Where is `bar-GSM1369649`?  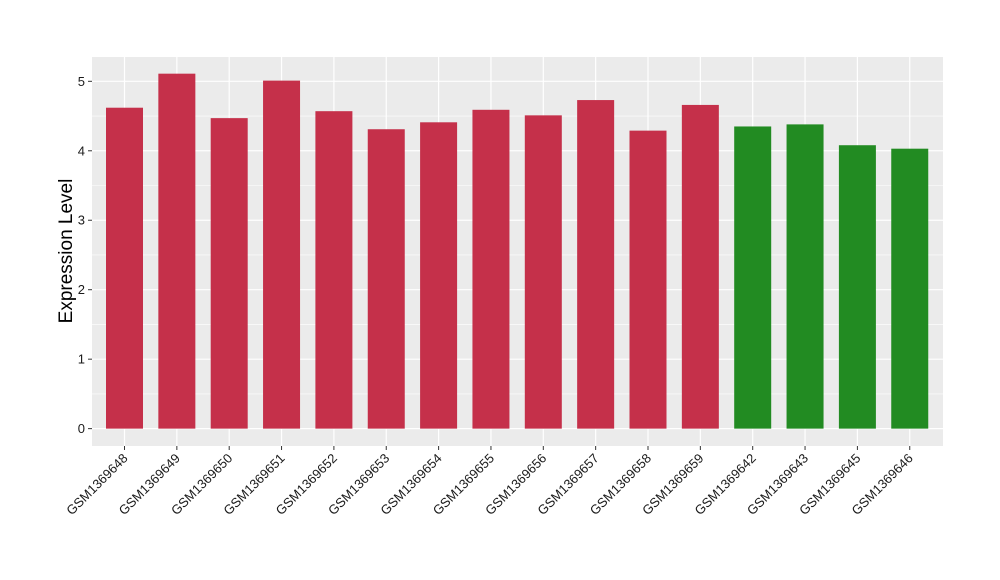 bar-GSM1369649 is located at coordinates (177, 251).